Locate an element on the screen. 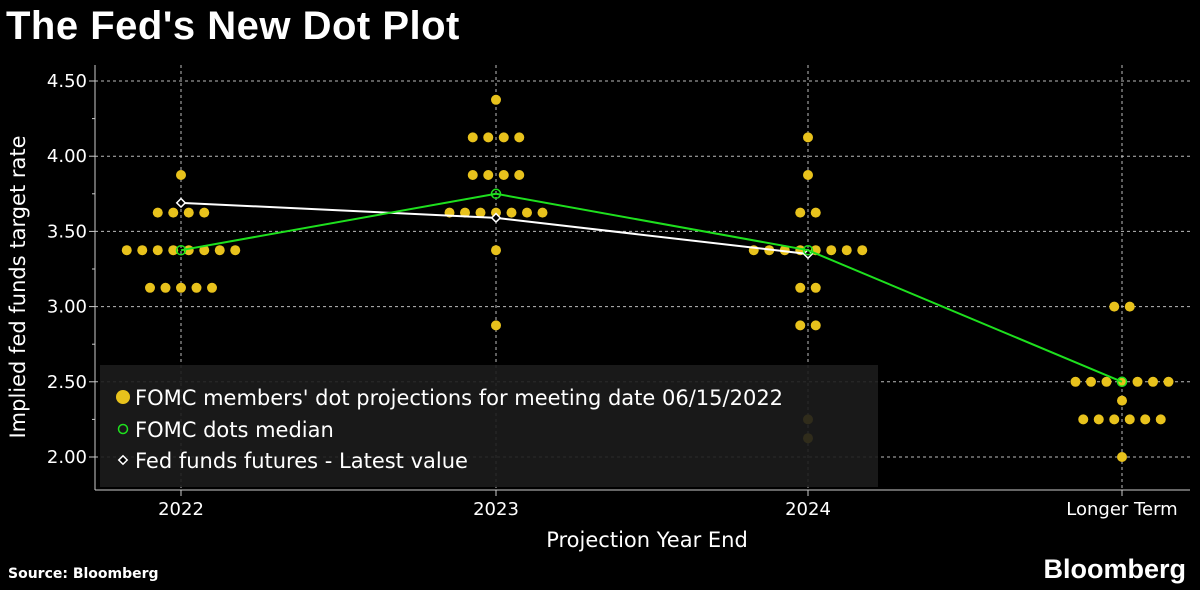 This screenshot has height=590, width=1200. y-tick-label: 3.50 is located at coordinates (67, 231).